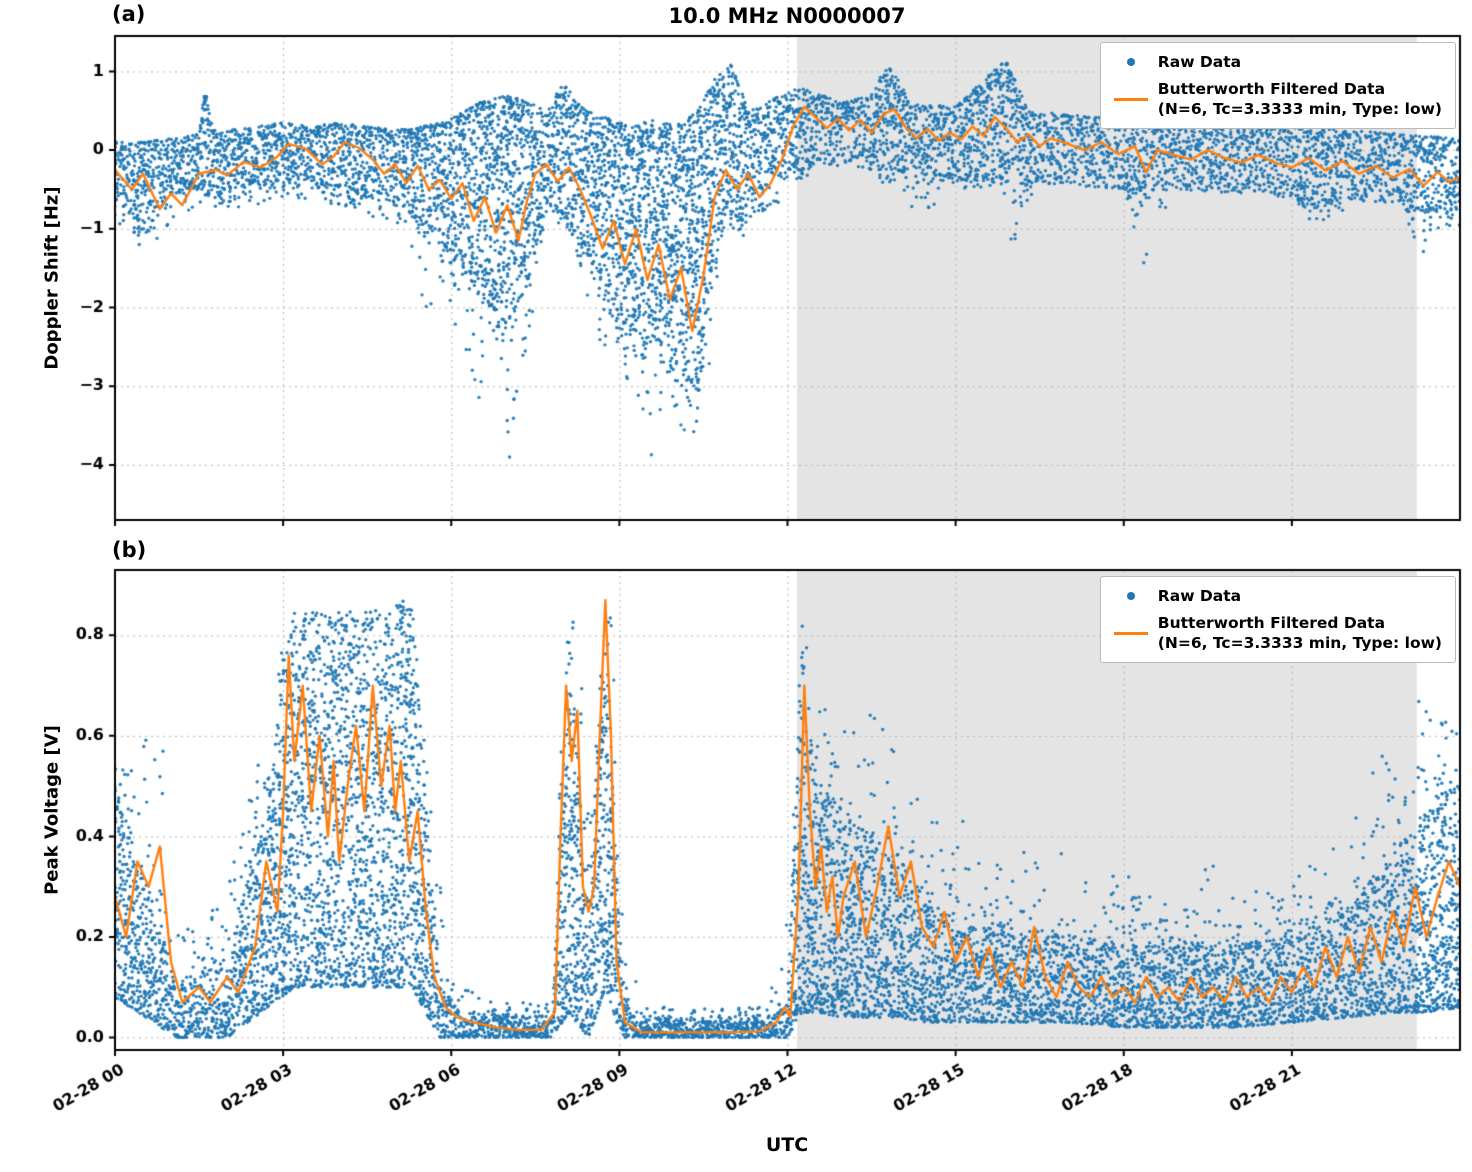 The image size is (1472, 1172). What do you see at coordinates (787, 16) in the screenshot?
I see `figure-title: 10.0 MHz N0000007` at bounding box center [787, 16].